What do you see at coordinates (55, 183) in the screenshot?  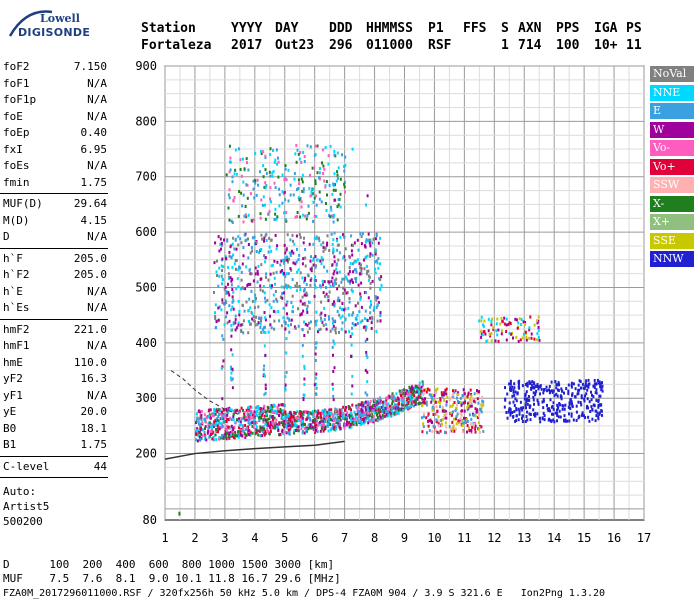 I see `param-fmin: fmin 1.75` at bounding box center [55, 183].